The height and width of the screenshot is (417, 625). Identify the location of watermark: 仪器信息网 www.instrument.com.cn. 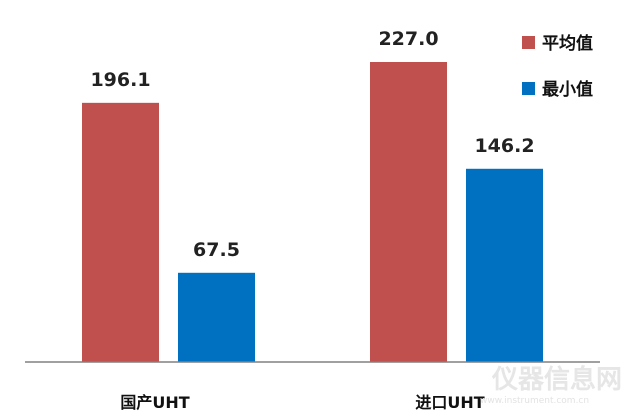
(551, 385).